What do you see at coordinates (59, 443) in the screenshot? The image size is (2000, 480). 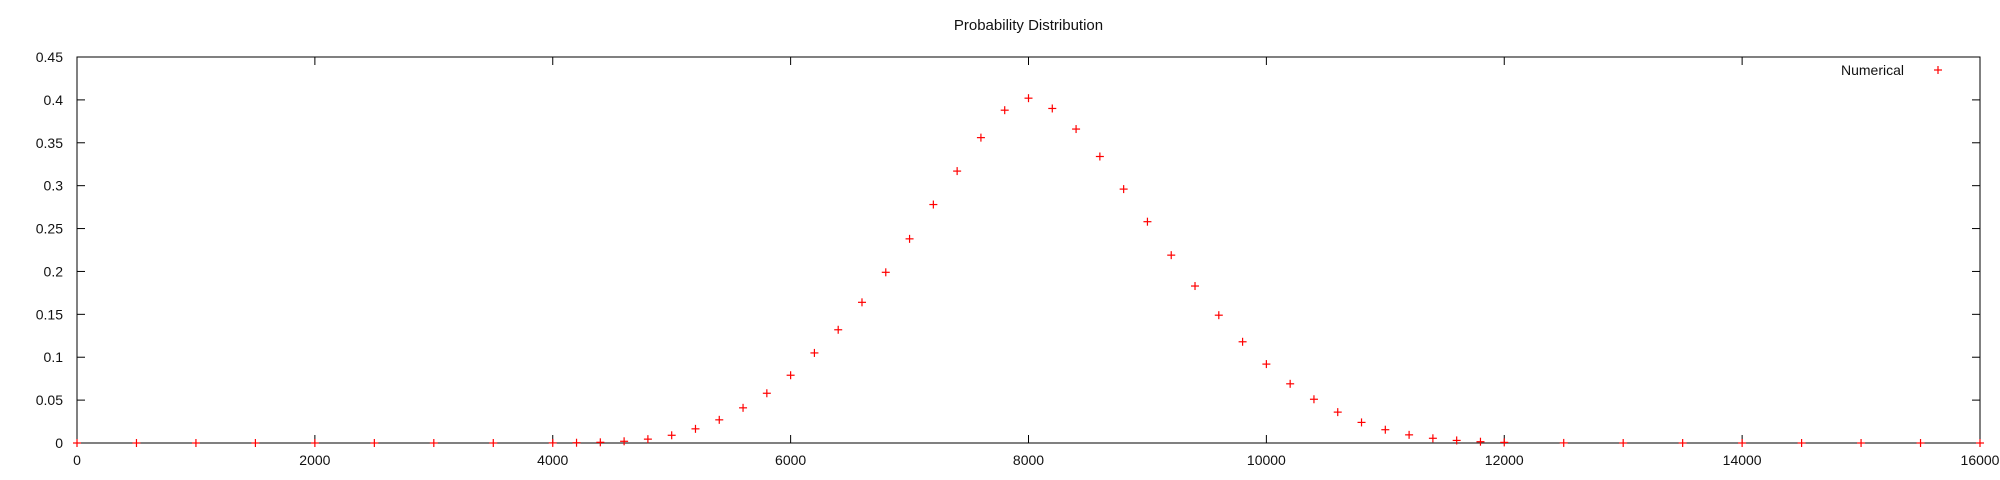 I see `y-tick-label: 0` at bounding box center [59, 443].